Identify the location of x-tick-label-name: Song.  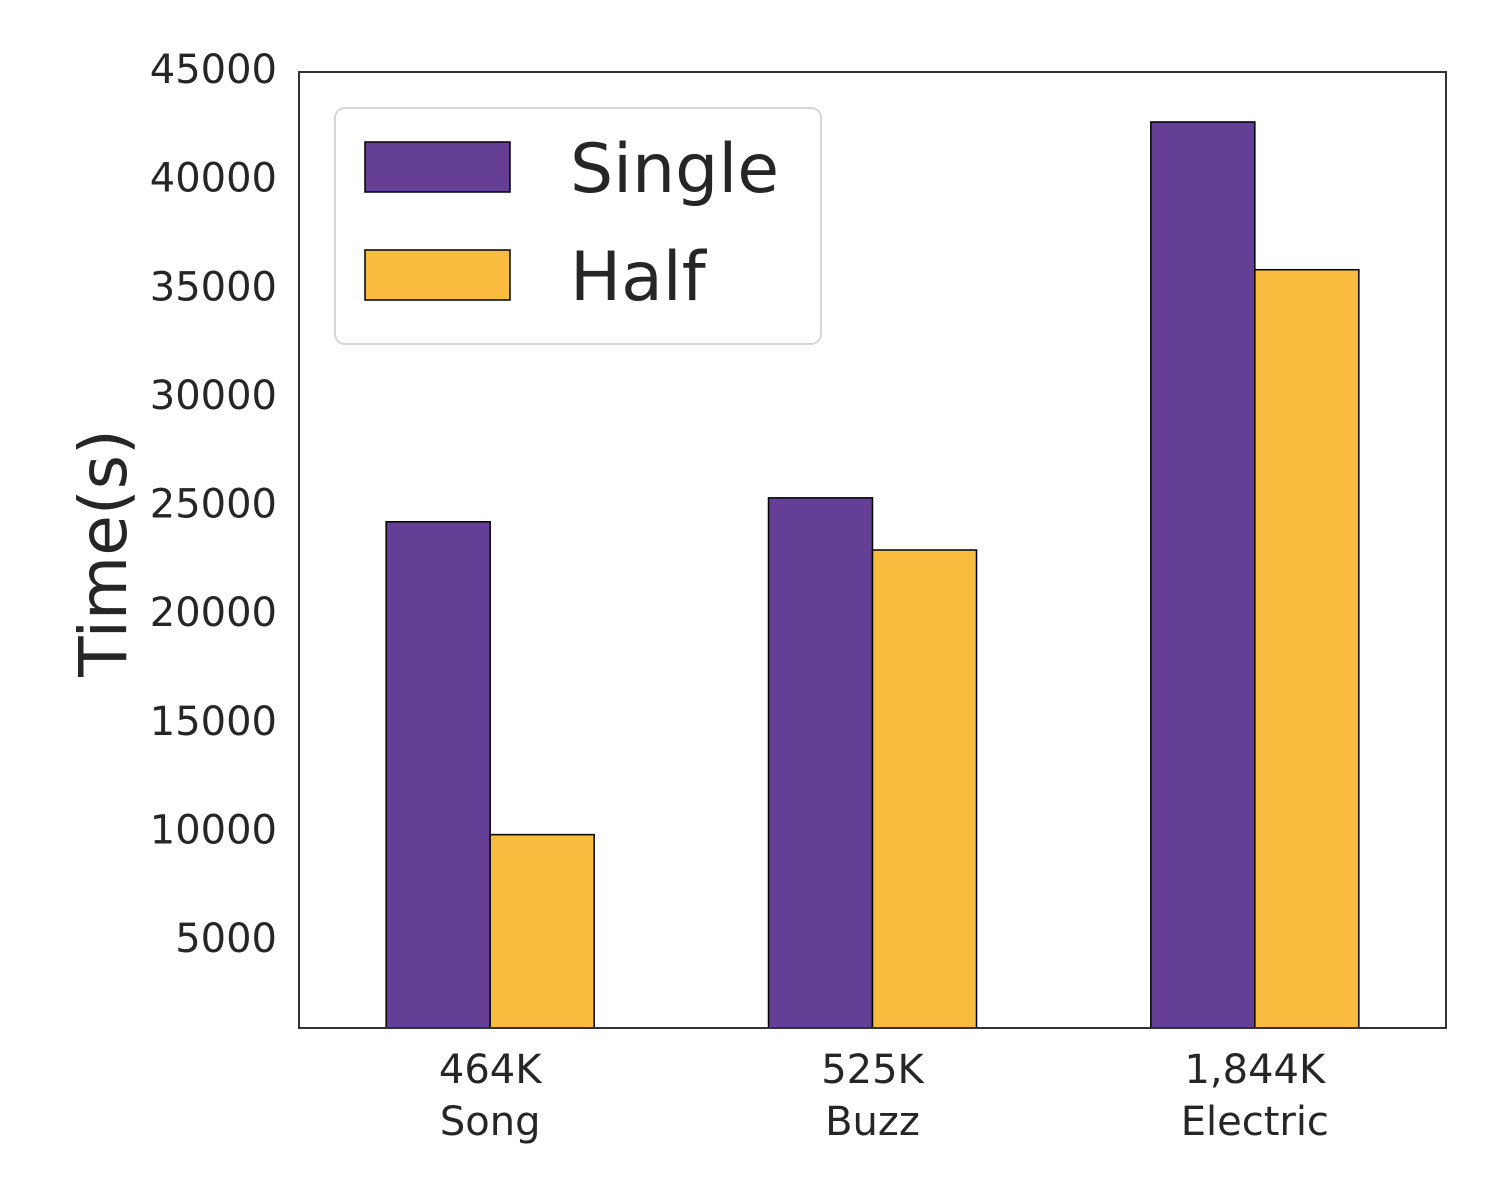
(490, 1122).